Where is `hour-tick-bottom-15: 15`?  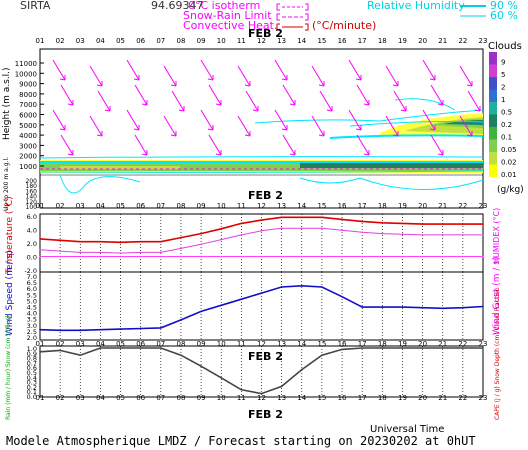 hour-tick-bottom-15: 15 is located at coordinates (321, 398).